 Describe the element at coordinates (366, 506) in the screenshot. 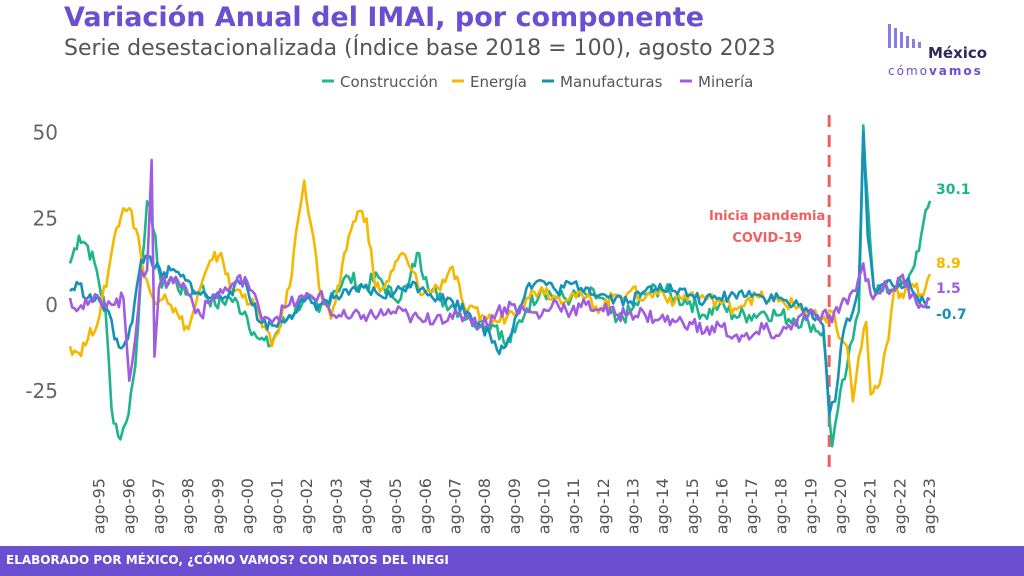

I see `x-tick-label: ago-04` at that location.